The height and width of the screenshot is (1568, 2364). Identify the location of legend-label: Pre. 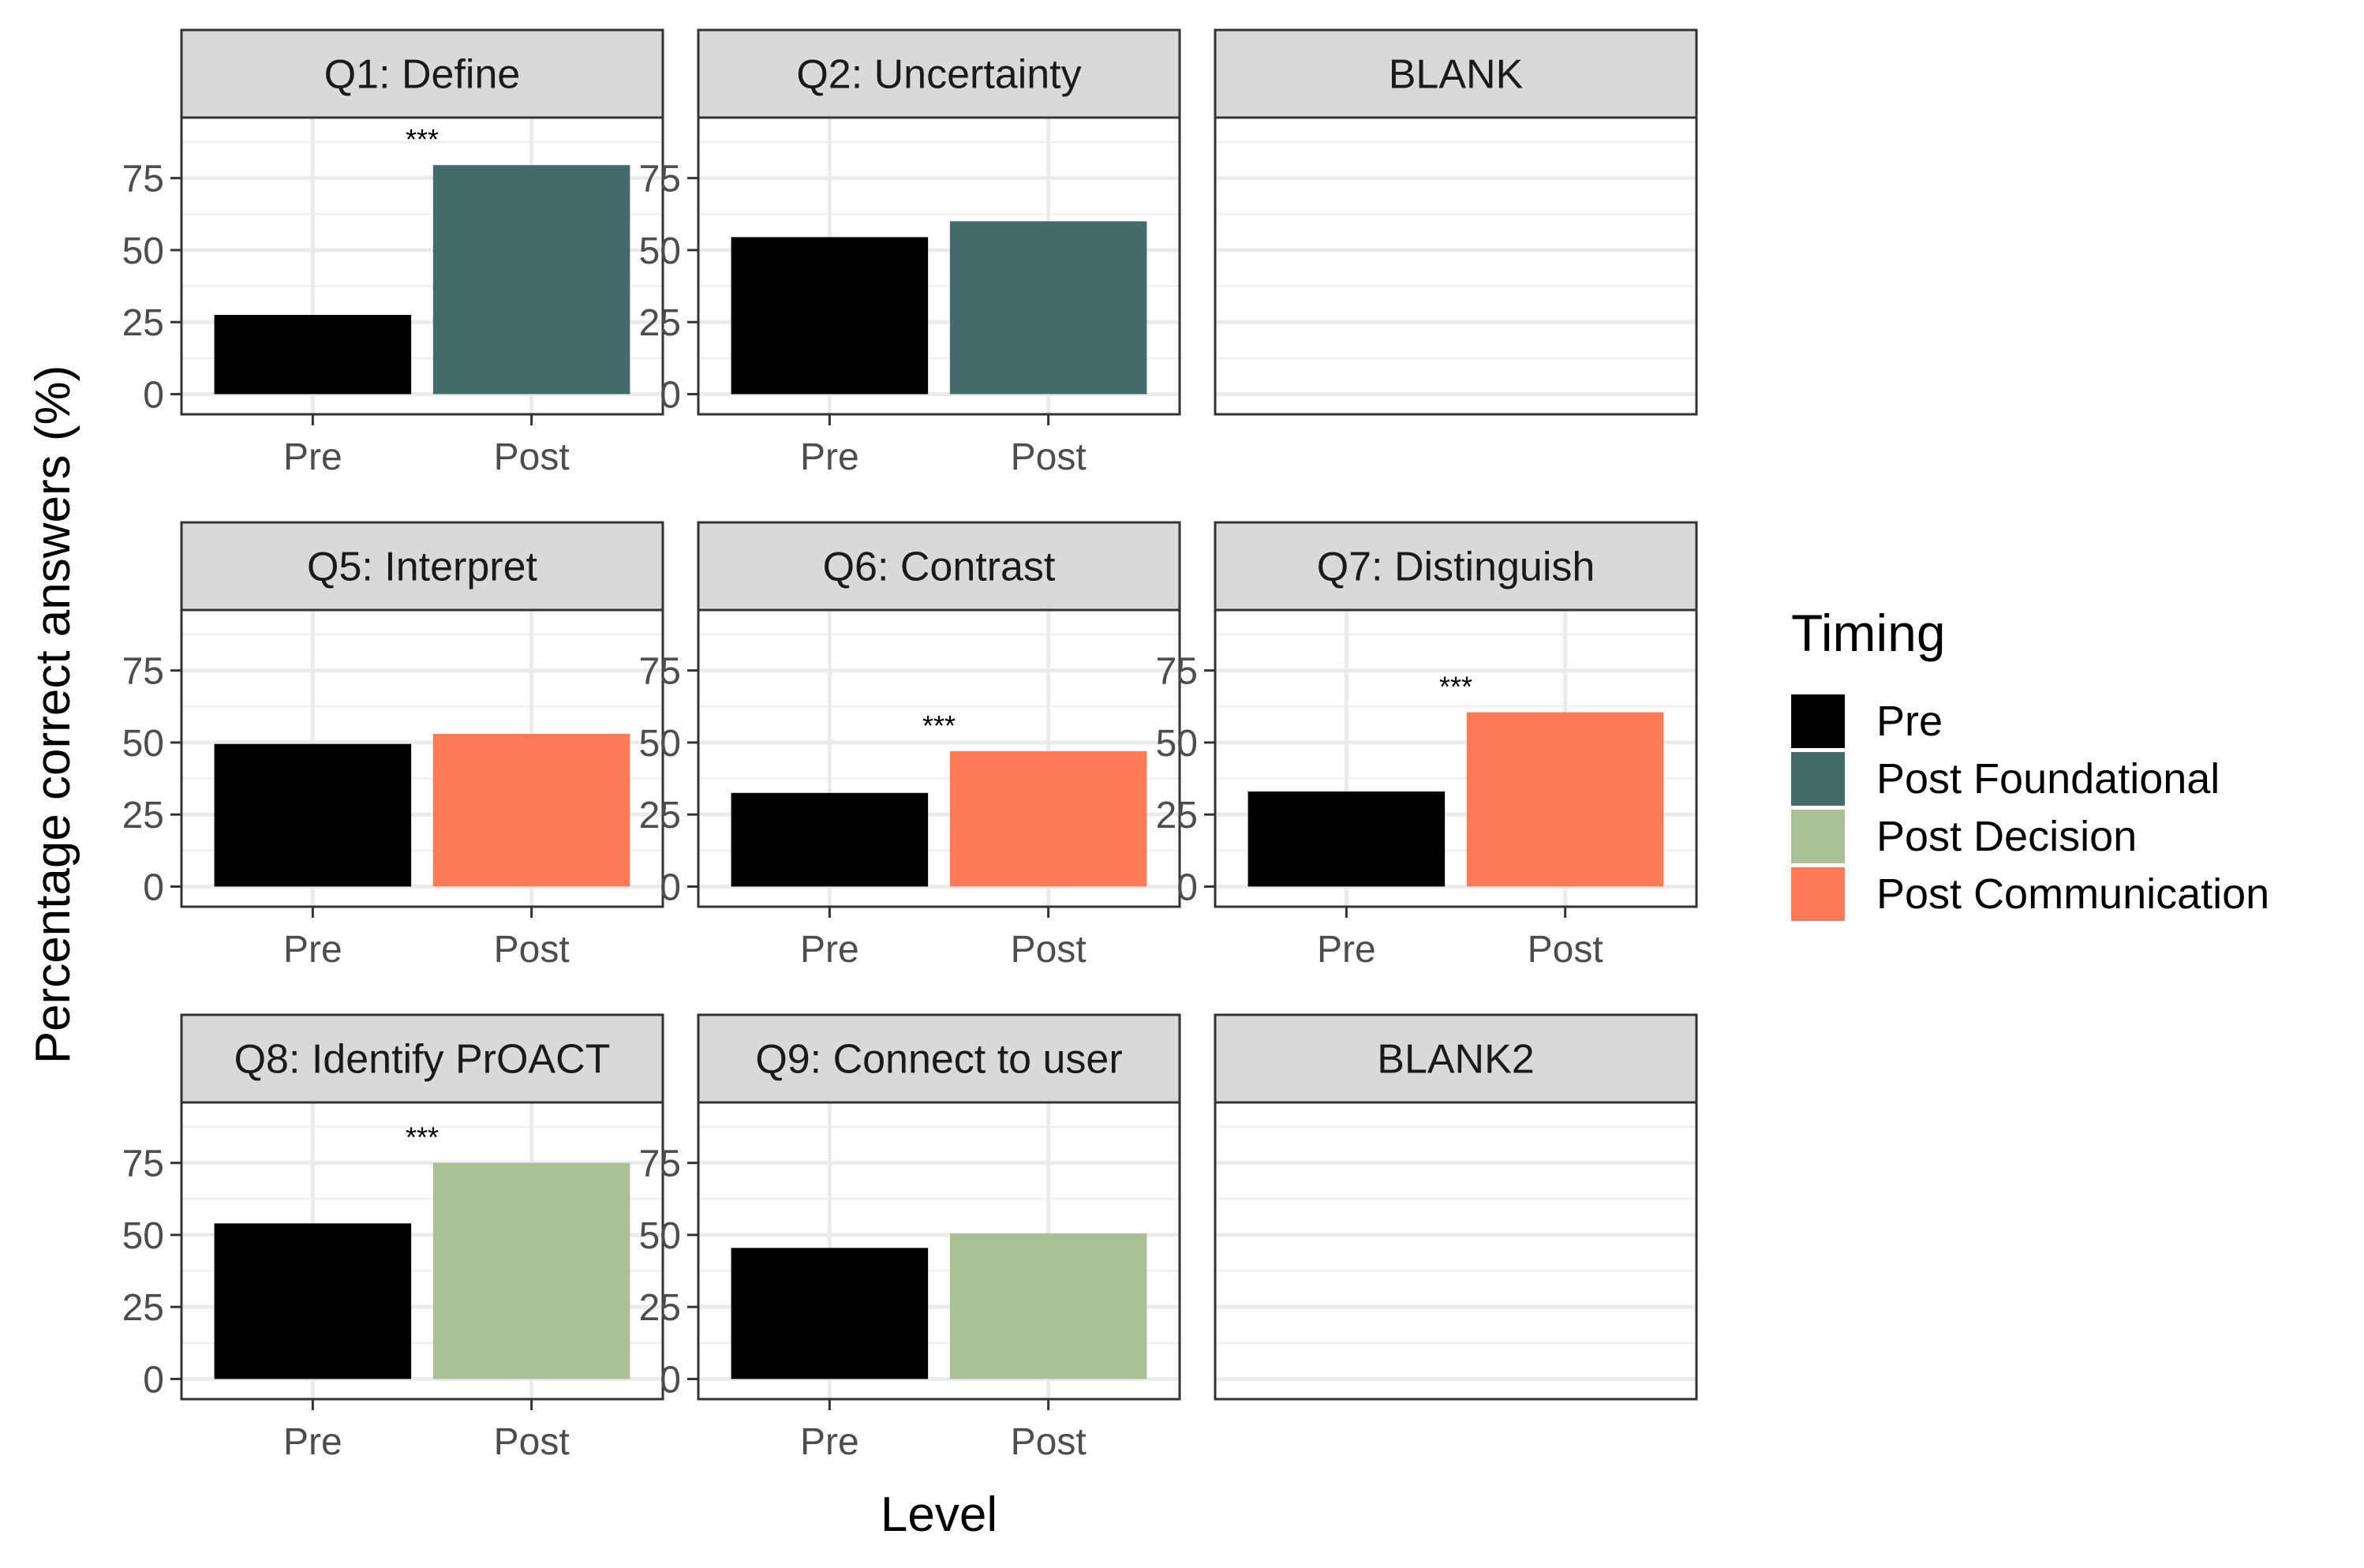
(1909, 722).